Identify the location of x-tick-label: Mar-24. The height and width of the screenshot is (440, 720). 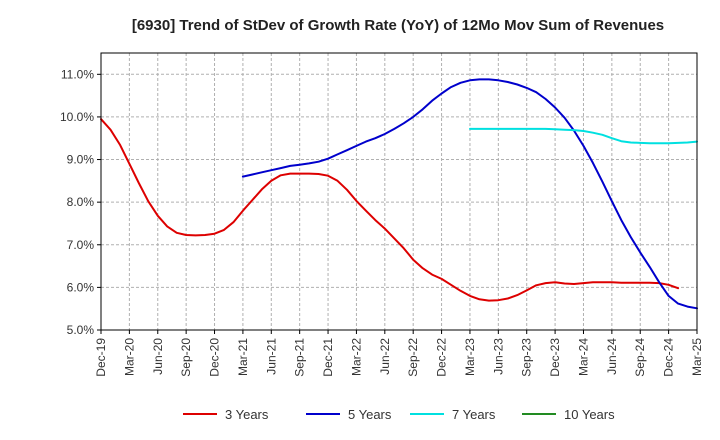
(583, 357).